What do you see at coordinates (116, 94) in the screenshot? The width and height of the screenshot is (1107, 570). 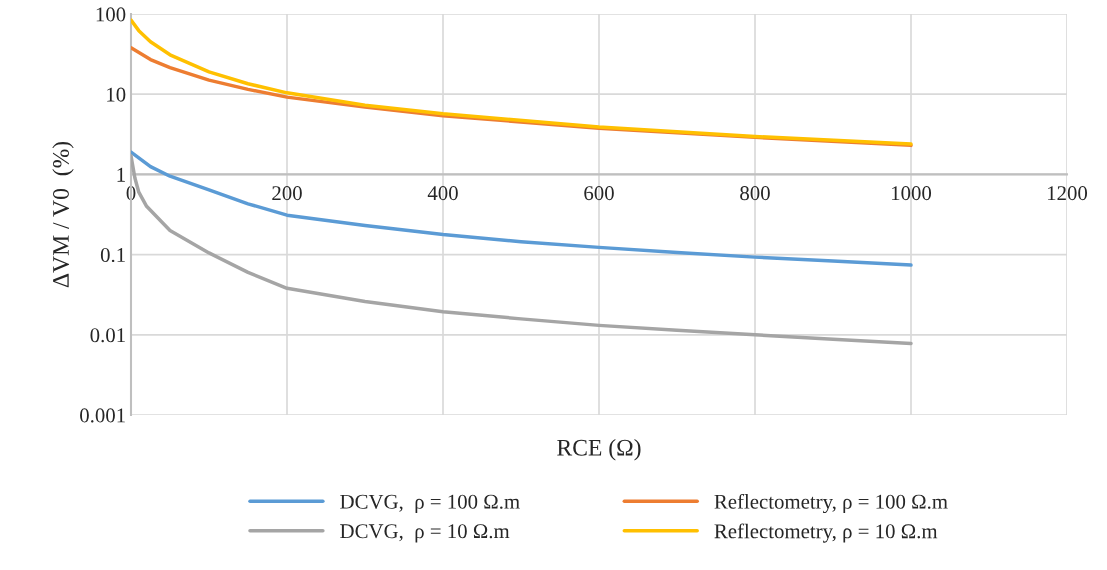 I see `y-tick-label: 10` at bounding box center [116, 94].